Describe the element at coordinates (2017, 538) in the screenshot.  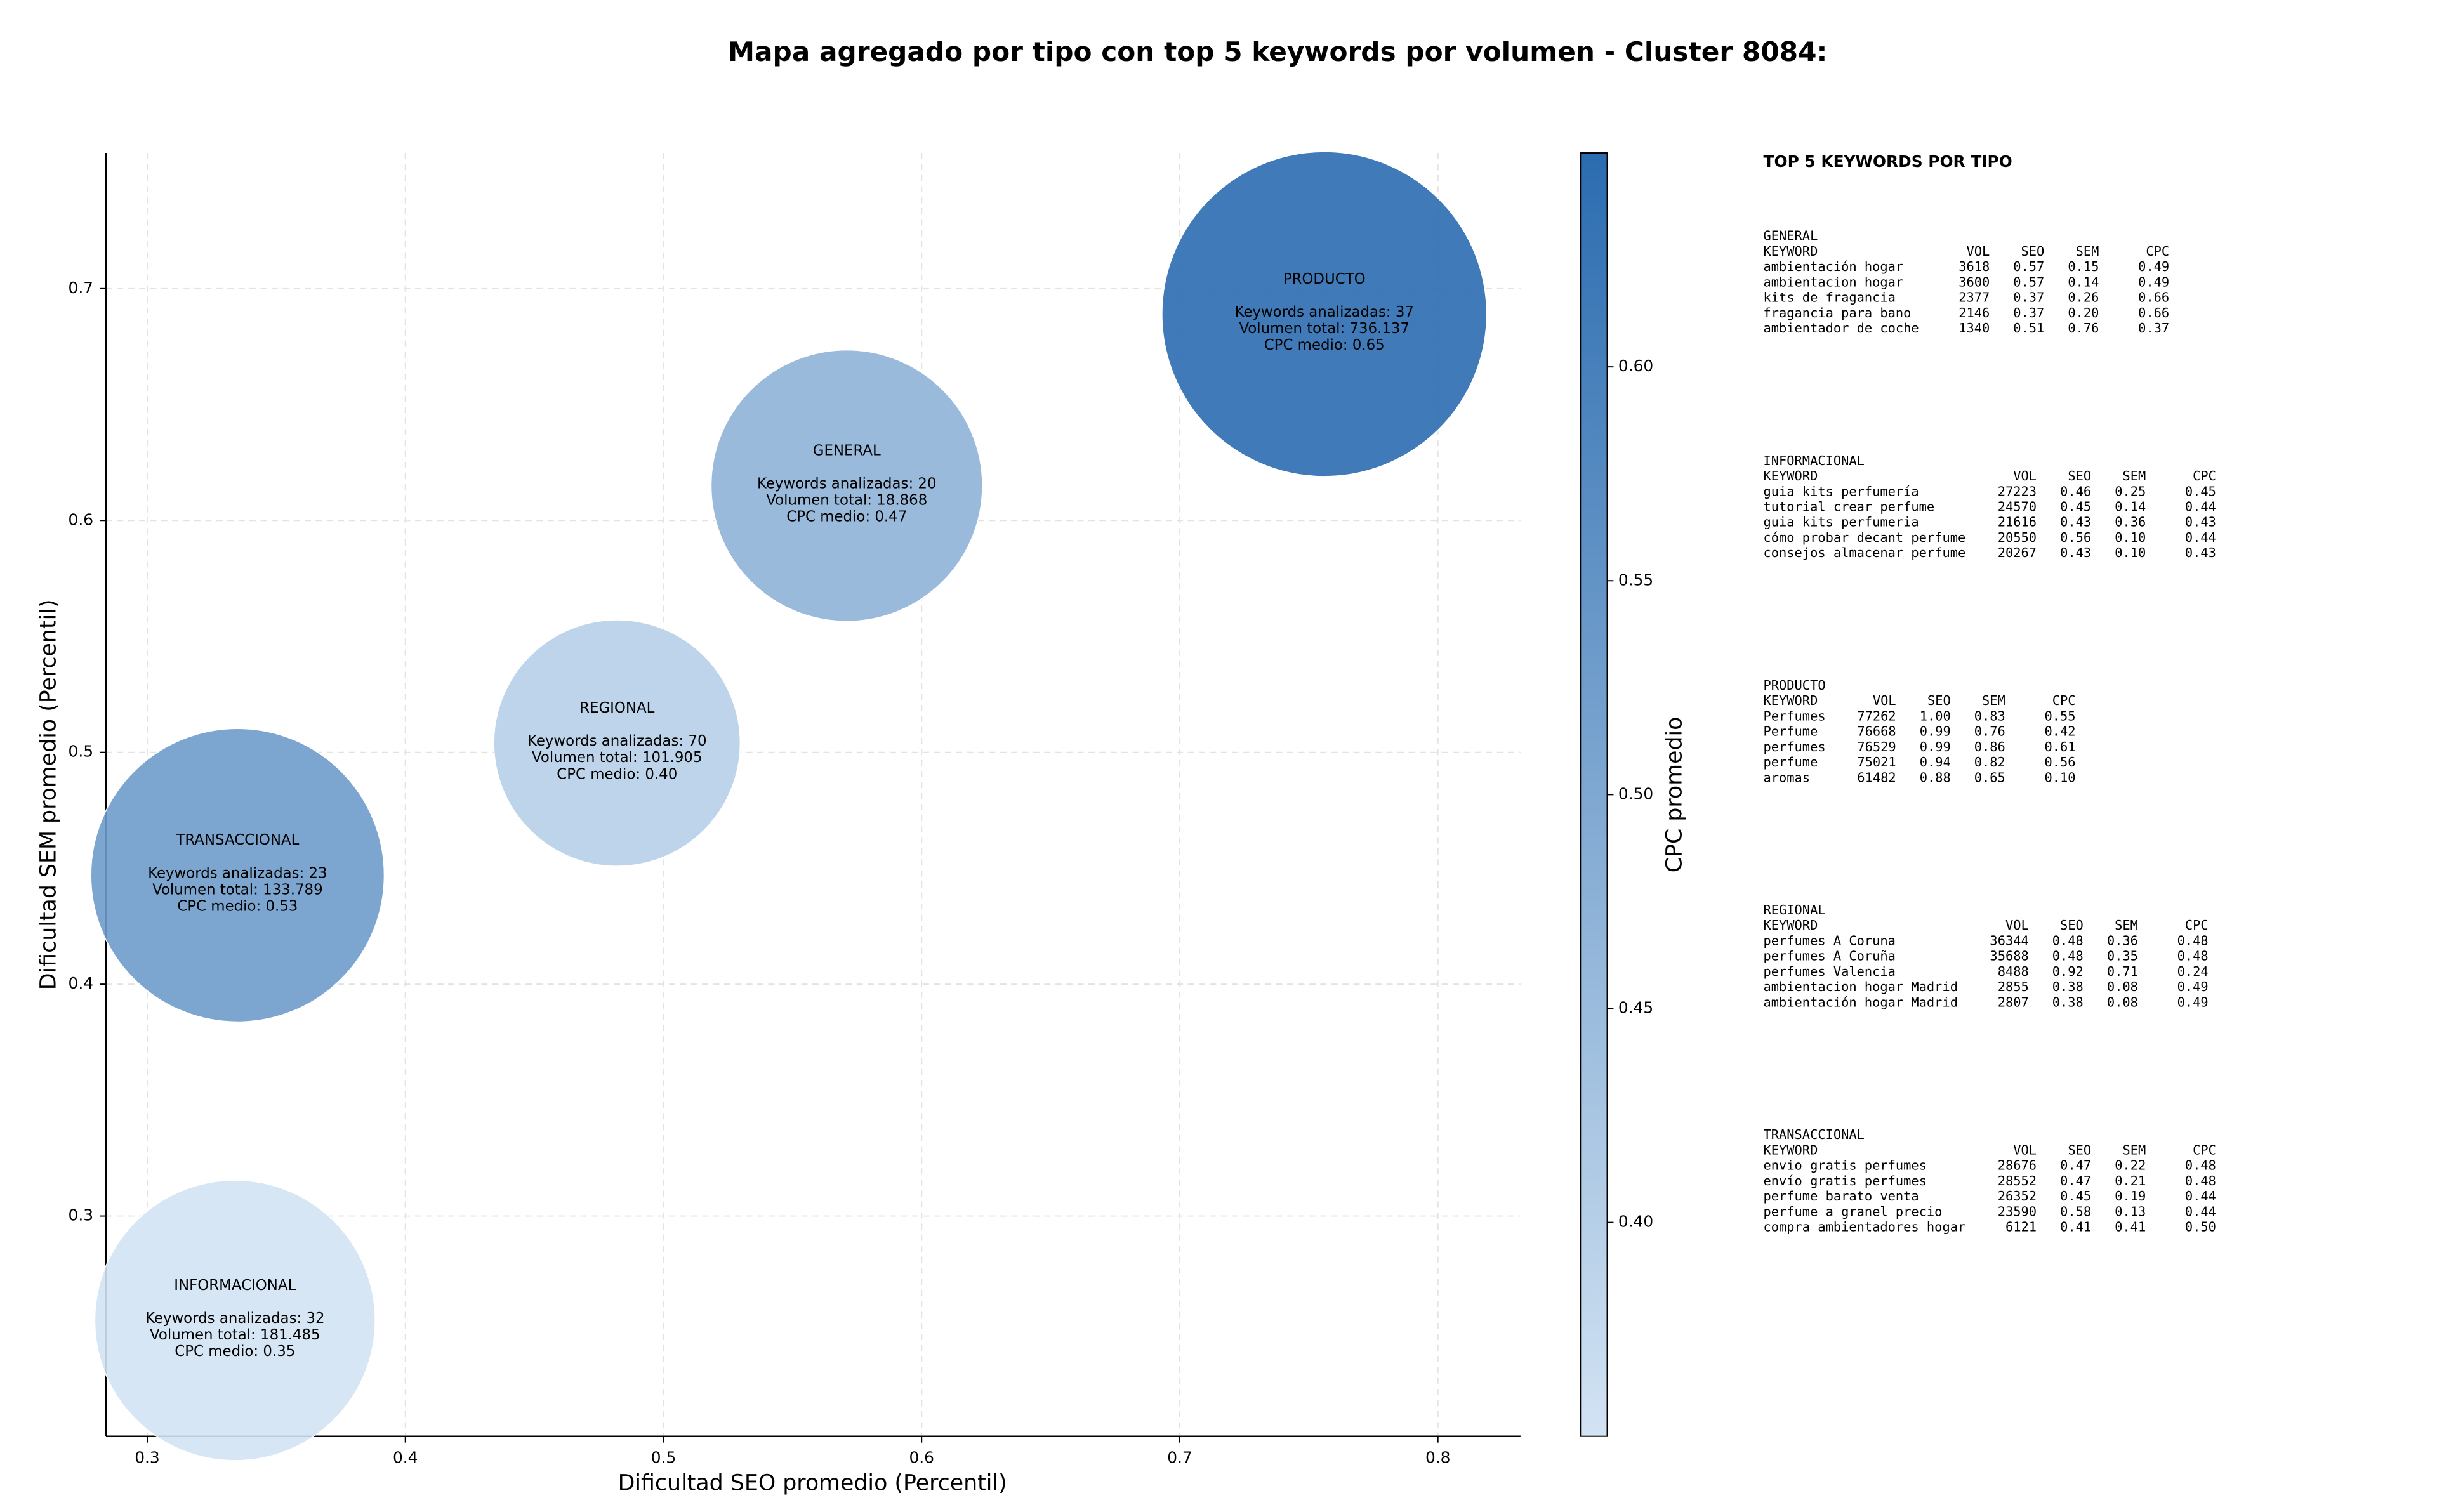
I see `table-cell: 20550` at that location.